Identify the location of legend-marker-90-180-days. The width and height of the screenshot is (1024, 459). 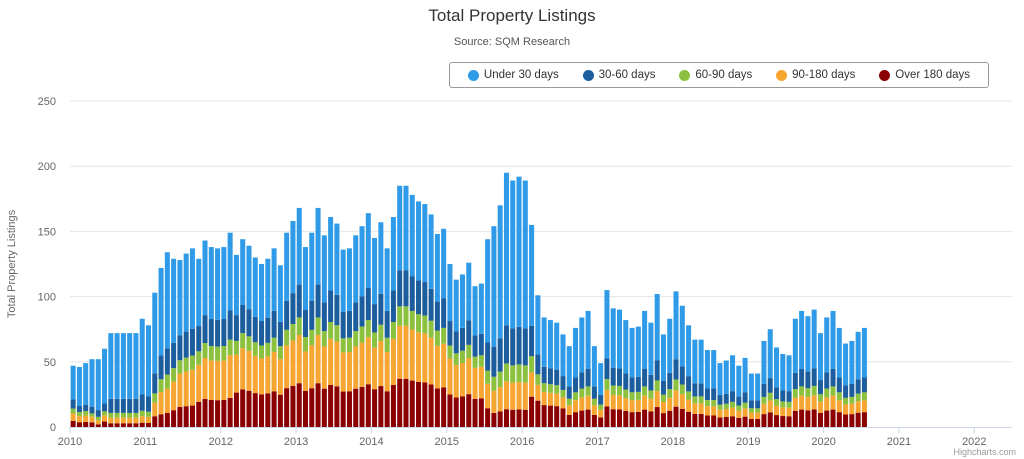
(782, 75).